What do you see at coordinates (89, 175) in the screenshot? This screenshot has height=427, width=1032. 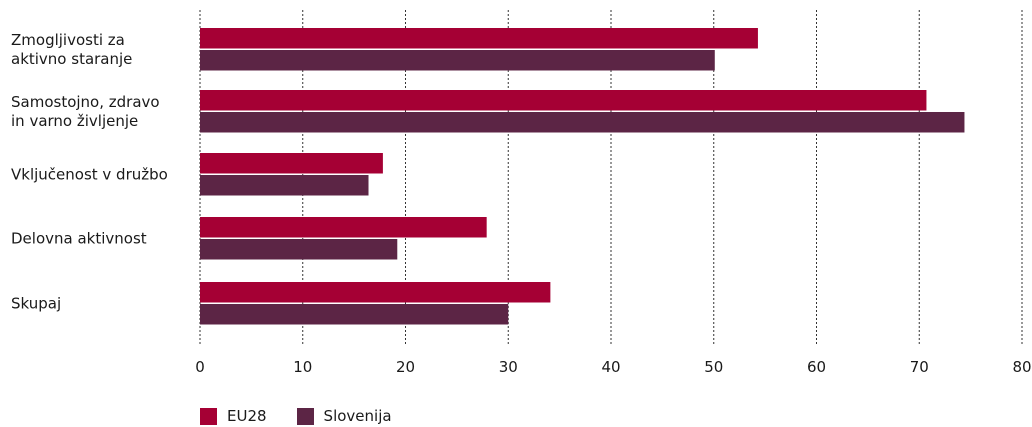 I see `category-label-2-line-0: Vključenost v družbo` at bounding box center [89, 175].